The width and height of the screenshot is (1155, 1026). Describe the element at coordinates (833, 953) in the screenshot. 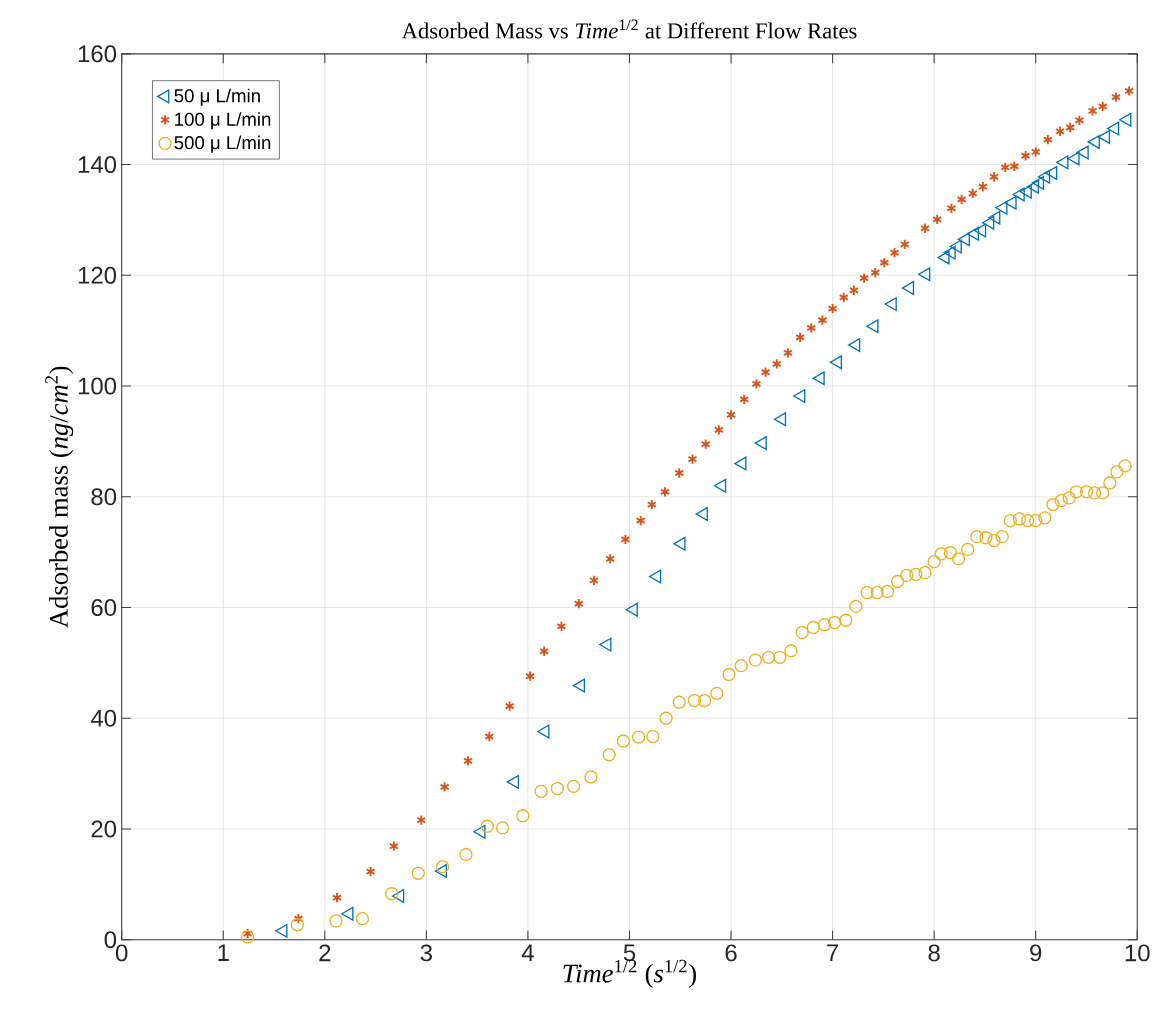

I see `x-tick-label: 7` at that location.